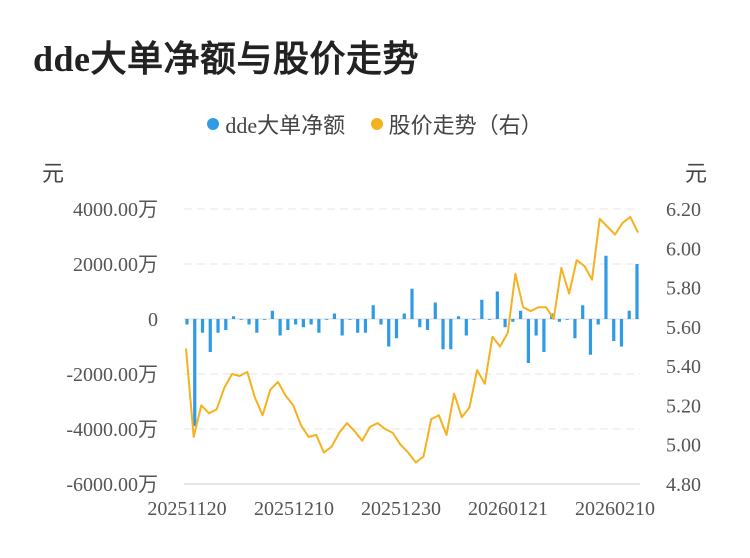  What do you see at coordinates (683, 210) in the screenshot?
I see `right-tick-label: 6.20` at bounding box center [683, 210].